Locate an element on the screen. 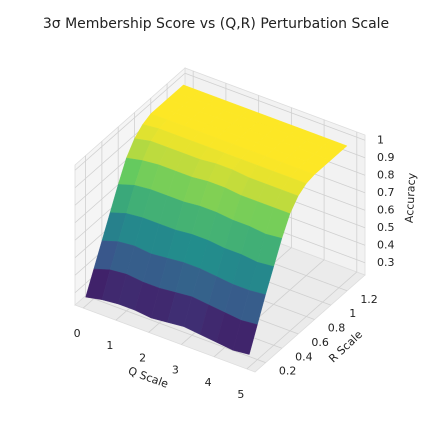 This screenshot has width=433, height=429. tick-label: 2 is located at coordinates (142, 357).